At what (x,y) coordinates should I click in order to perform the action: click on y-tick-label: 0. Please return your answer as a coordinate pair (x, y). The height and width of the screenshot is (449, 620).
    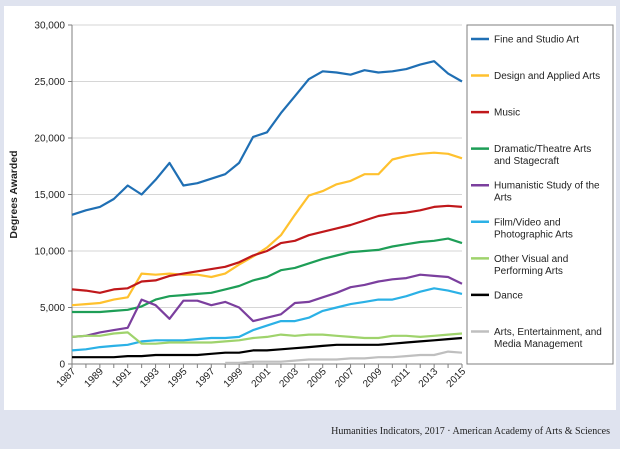
    Looking at the image, I should click on (62, 365).